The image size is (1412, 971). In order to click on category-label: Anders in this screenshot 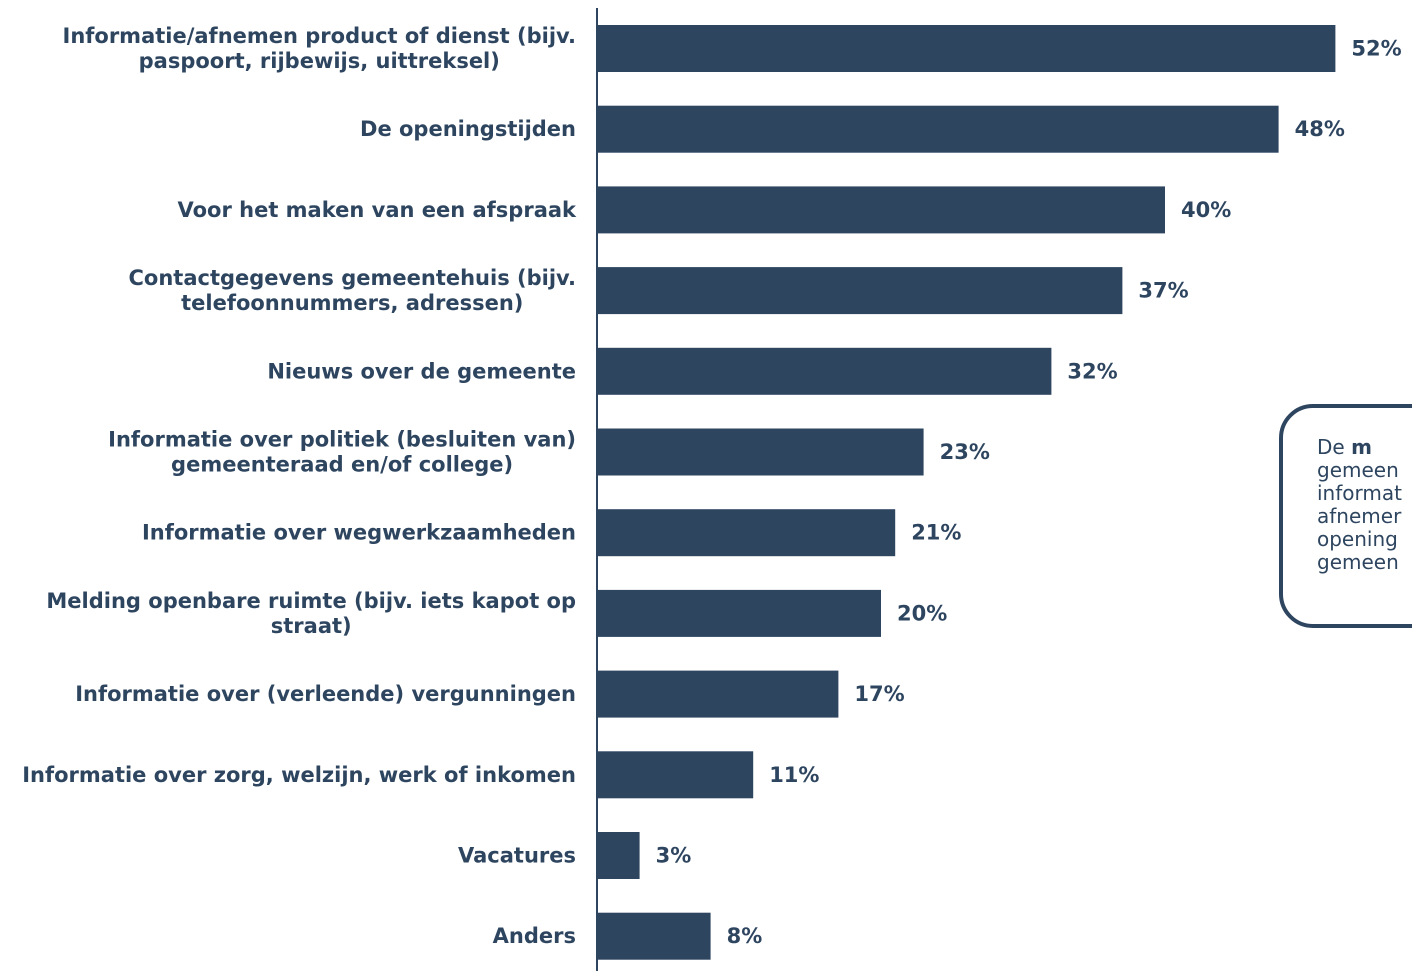, I will do `click(534, 936)`.